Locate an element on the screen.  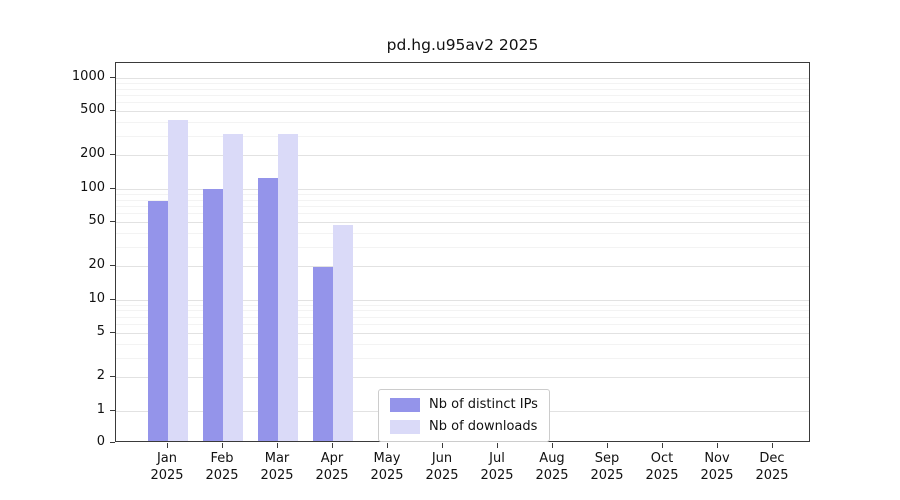
bar-distinct-ips-feb is located at coordinates (213, 315).